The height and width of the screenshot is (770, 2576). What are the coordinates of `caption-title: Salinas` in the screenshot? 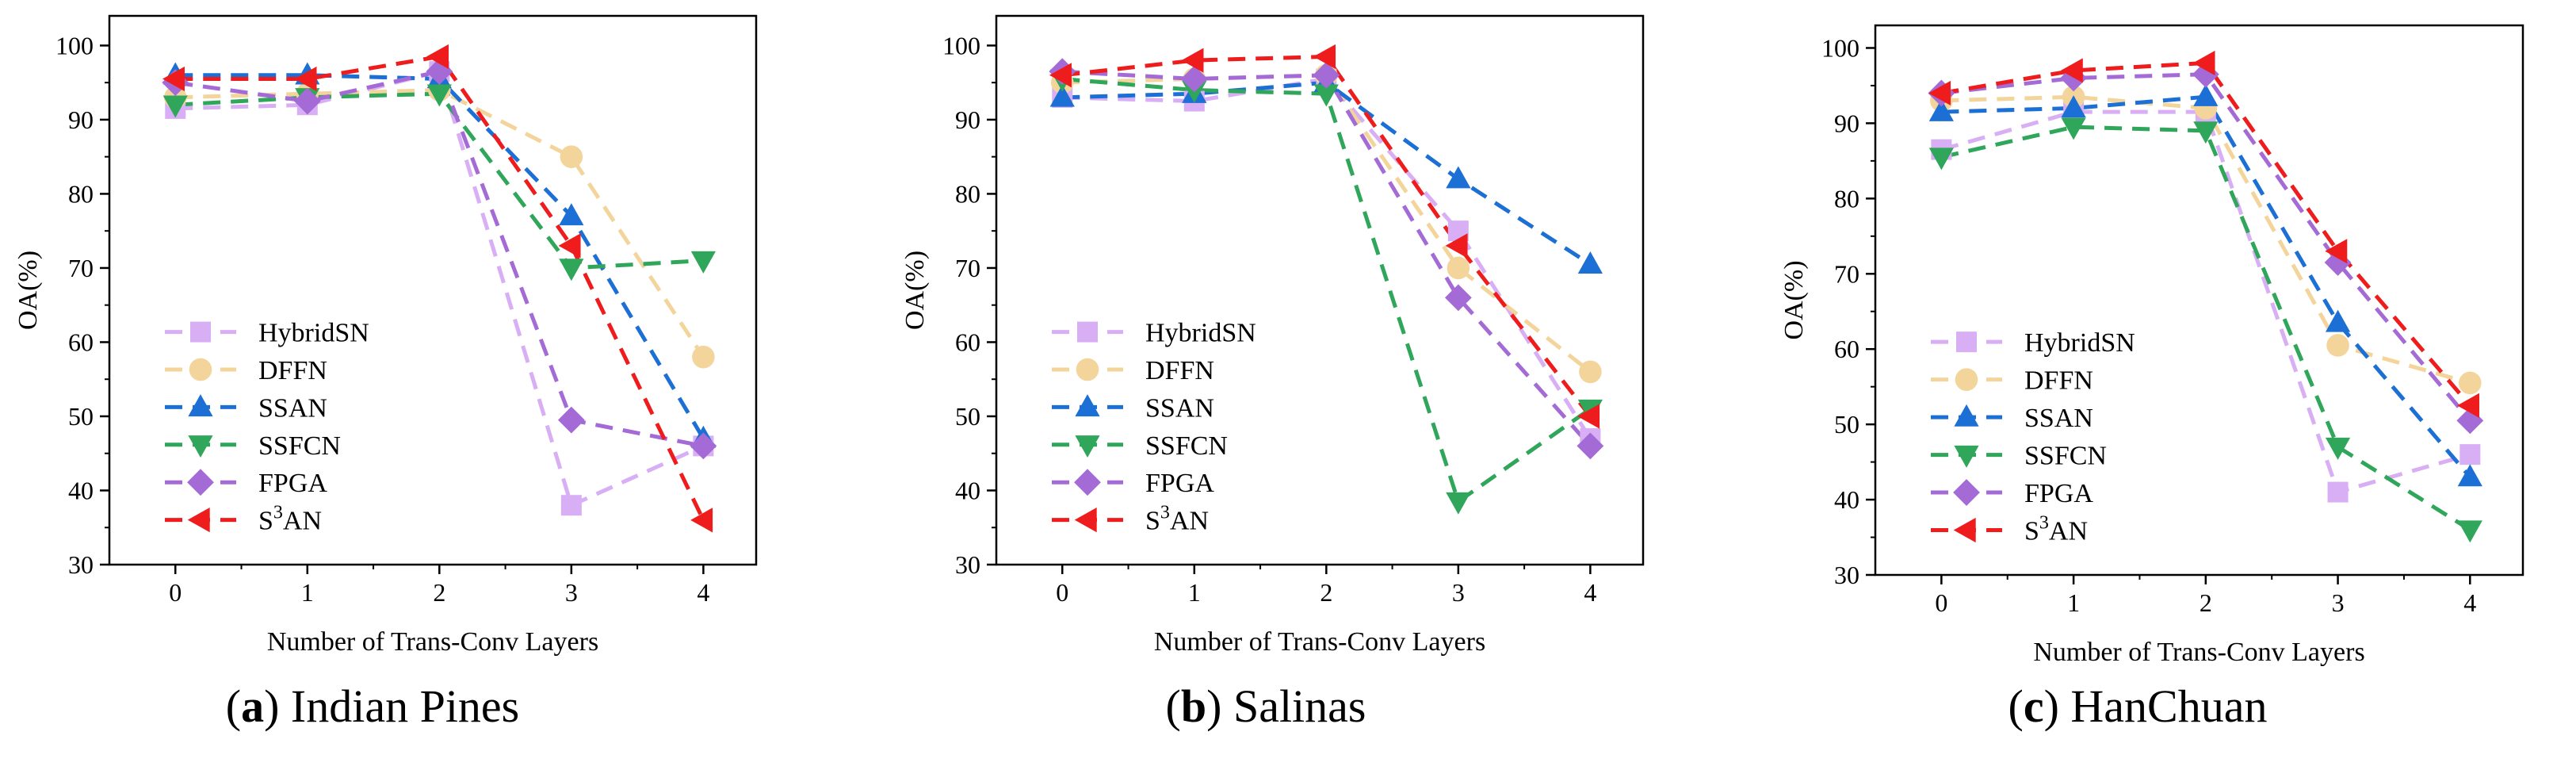 It's located at (1293, 706).